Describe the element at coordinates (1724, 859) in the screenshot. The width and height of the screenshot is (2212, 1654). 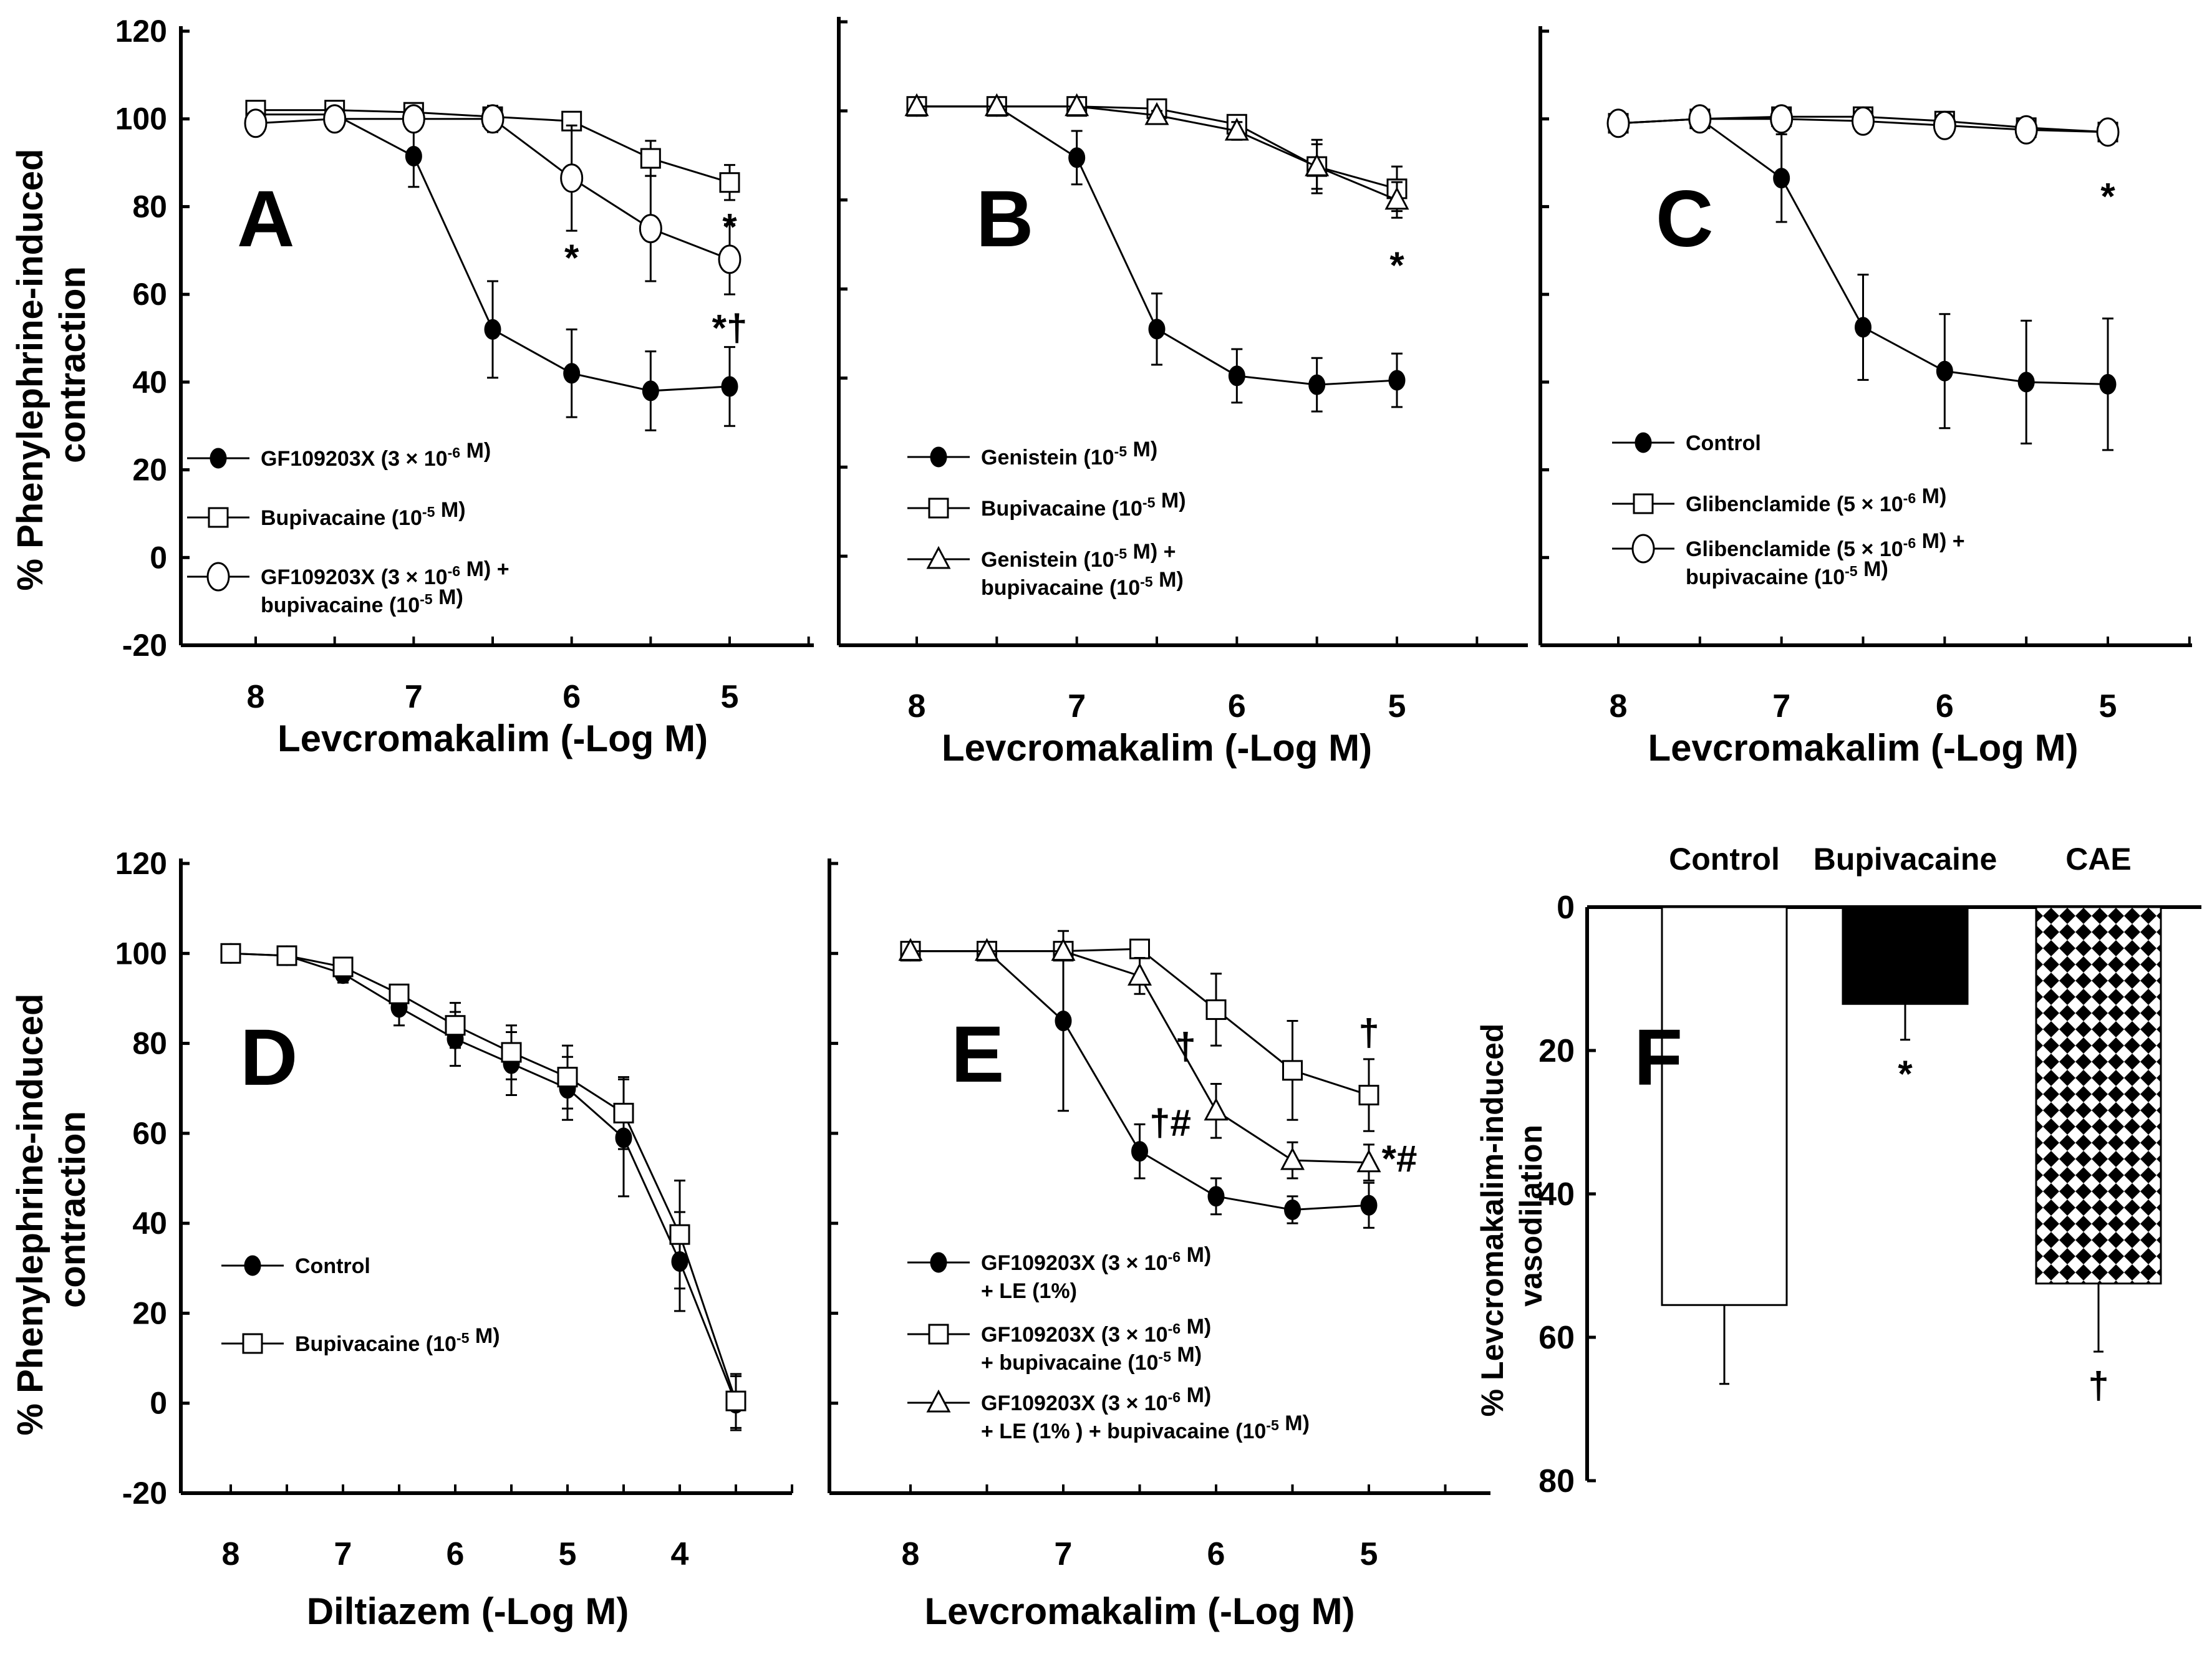
I see `category-label: Control` at that location.